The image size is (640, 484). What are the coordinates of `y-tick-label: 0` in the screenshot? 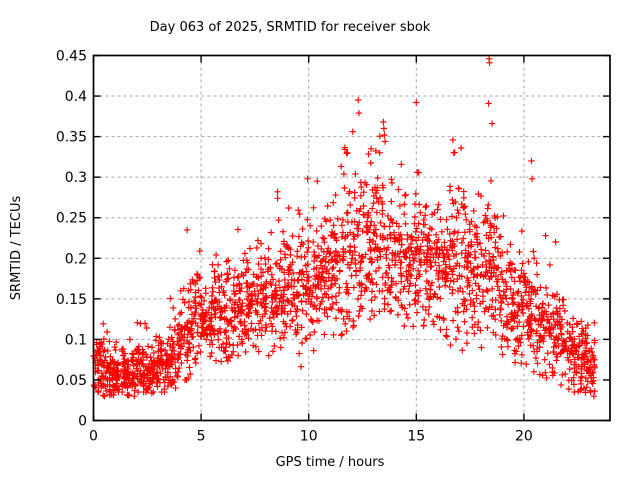 It's located at (82, 422).